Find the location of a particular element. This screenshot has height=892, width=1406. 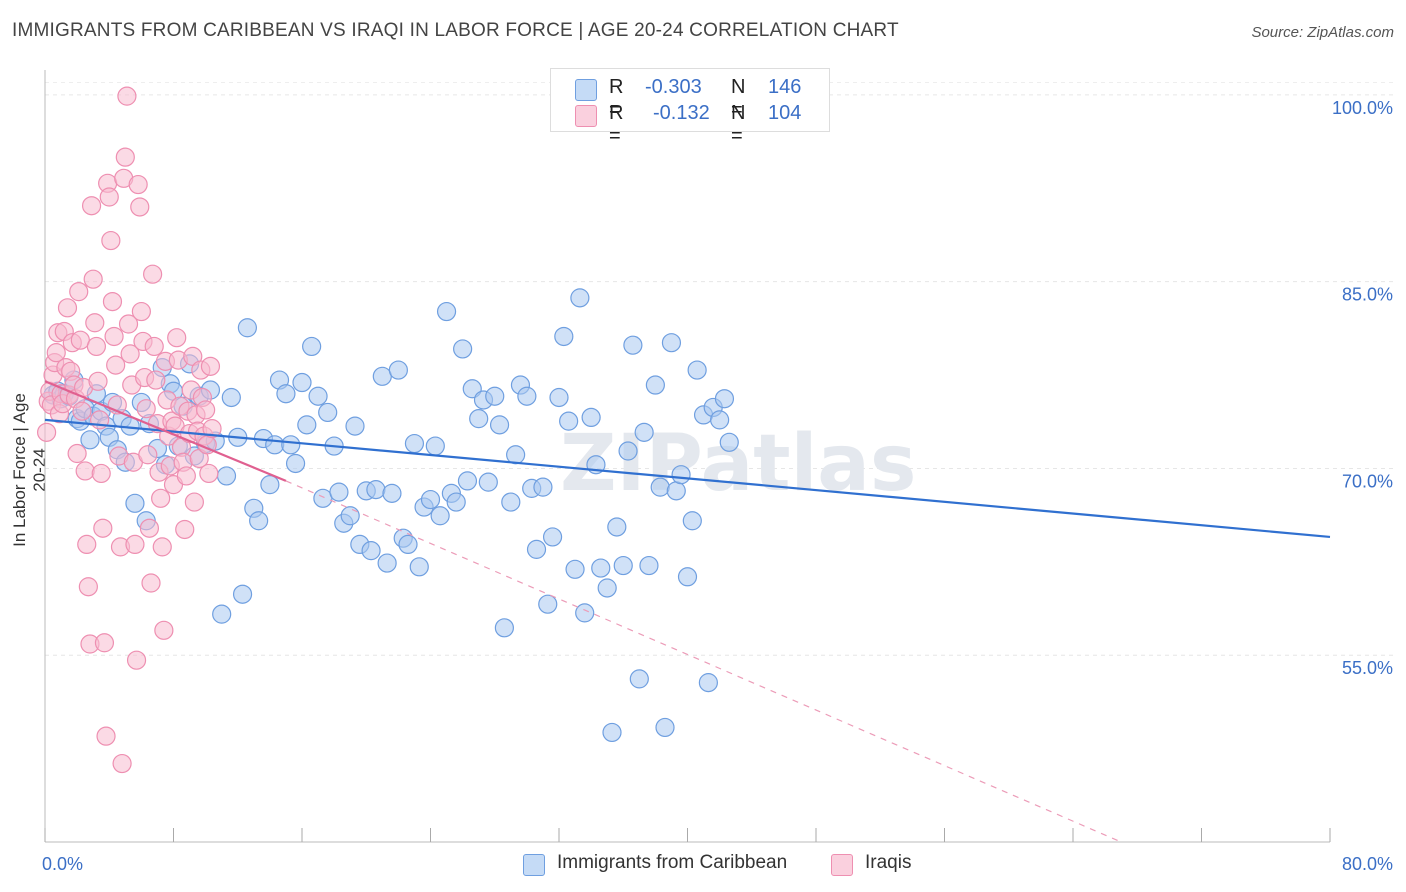

bottom-legend-swatch-caribbean is located at coordinates (534, 865).